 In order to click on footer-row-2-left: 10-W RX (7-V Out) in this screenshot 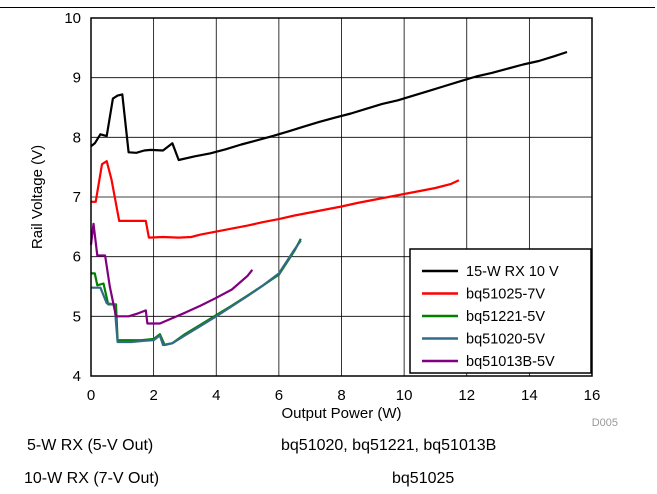, I will do `click(92, 478)`.